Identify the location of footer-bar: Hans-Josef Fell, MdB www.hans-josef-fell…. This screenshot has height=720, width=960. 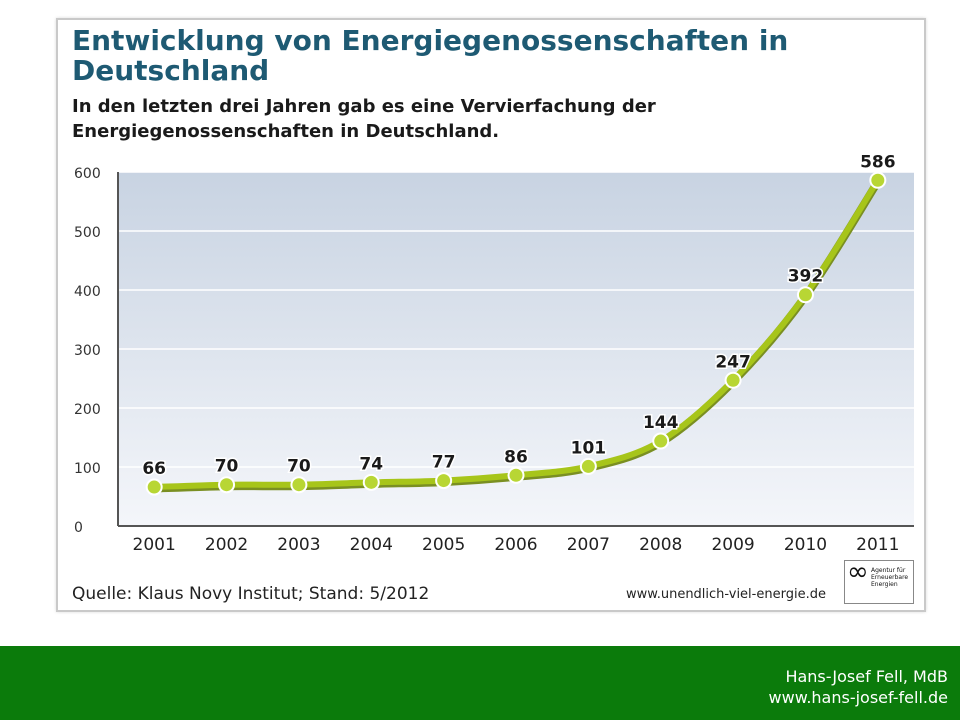
(480, 683).